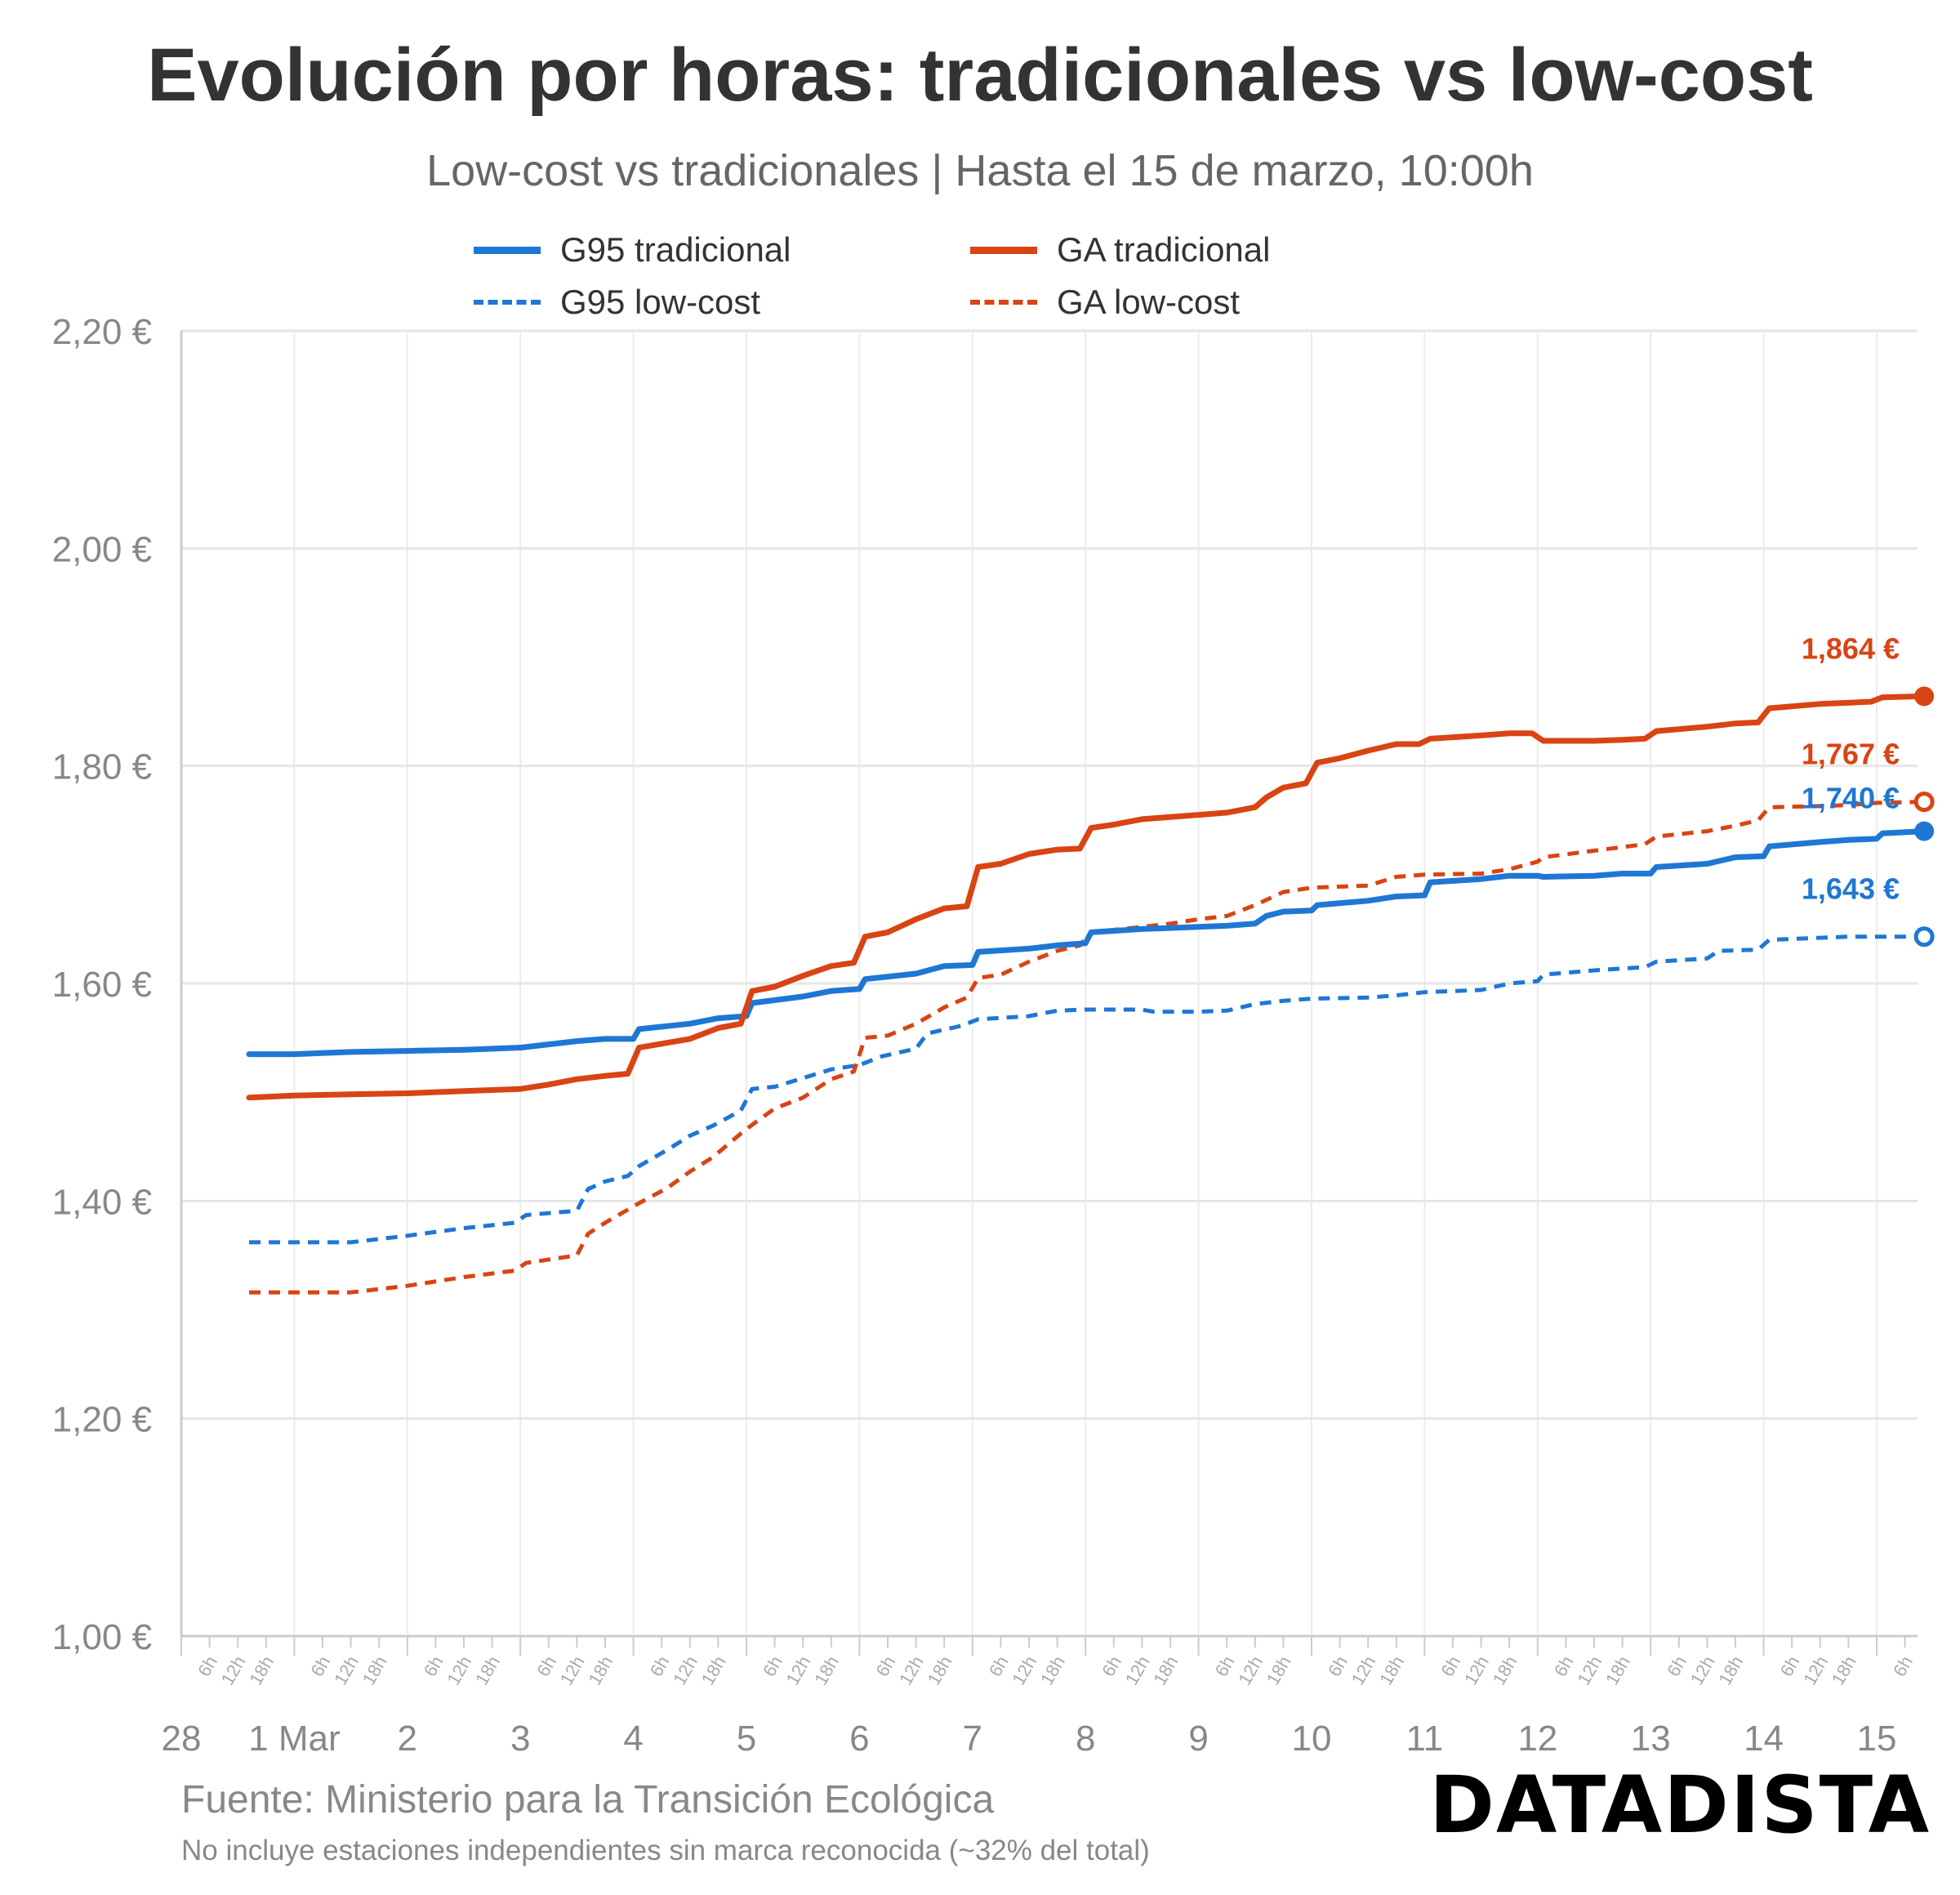 The image size is (1960, 1895). Describe the element at coordinates (294, 1739) in the screenshot. I see `x-day-label: 1 Mar` at that location.